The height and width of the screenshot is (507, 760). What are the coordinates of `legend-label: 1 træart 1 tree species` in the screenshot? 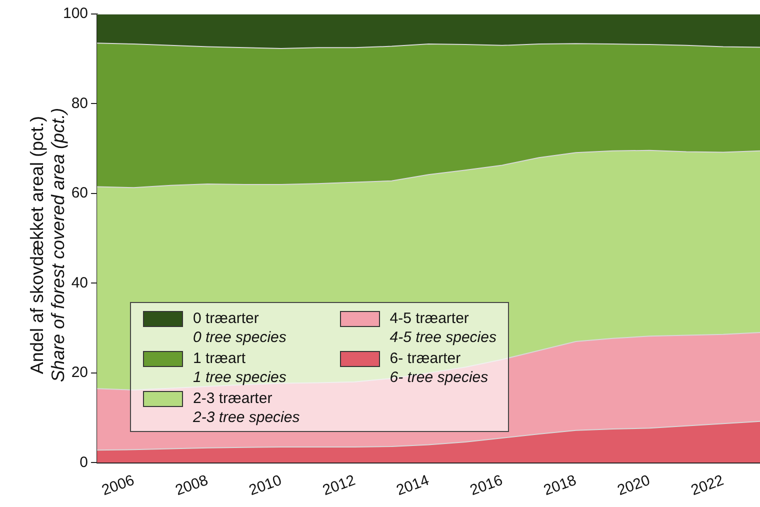 It's located at (239, 368).